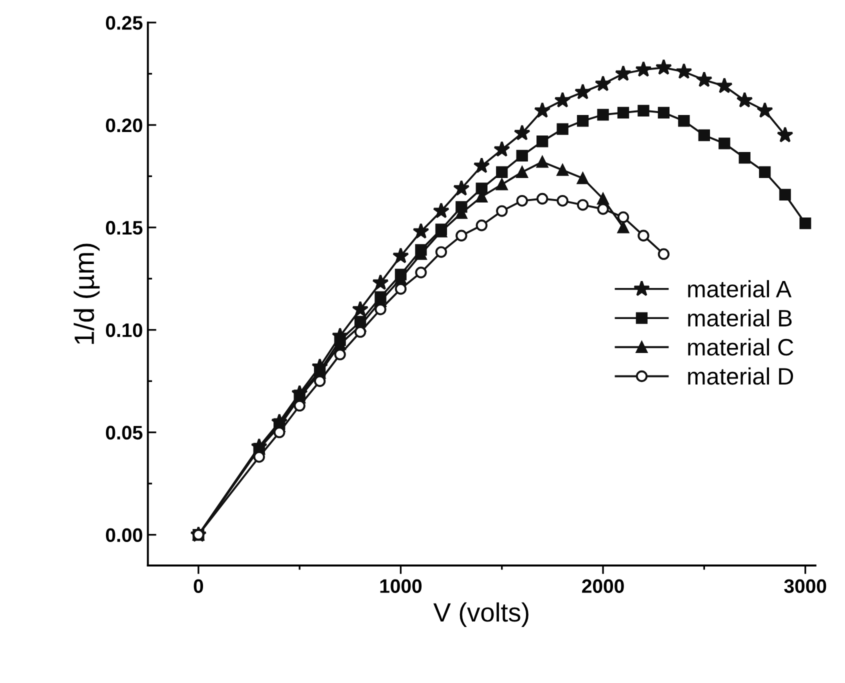 This screenshot has height=683, width=845. Describe the element at coordinates (124, 433) in the screenshot. I see `y-tick-label: 0.05` at that location.